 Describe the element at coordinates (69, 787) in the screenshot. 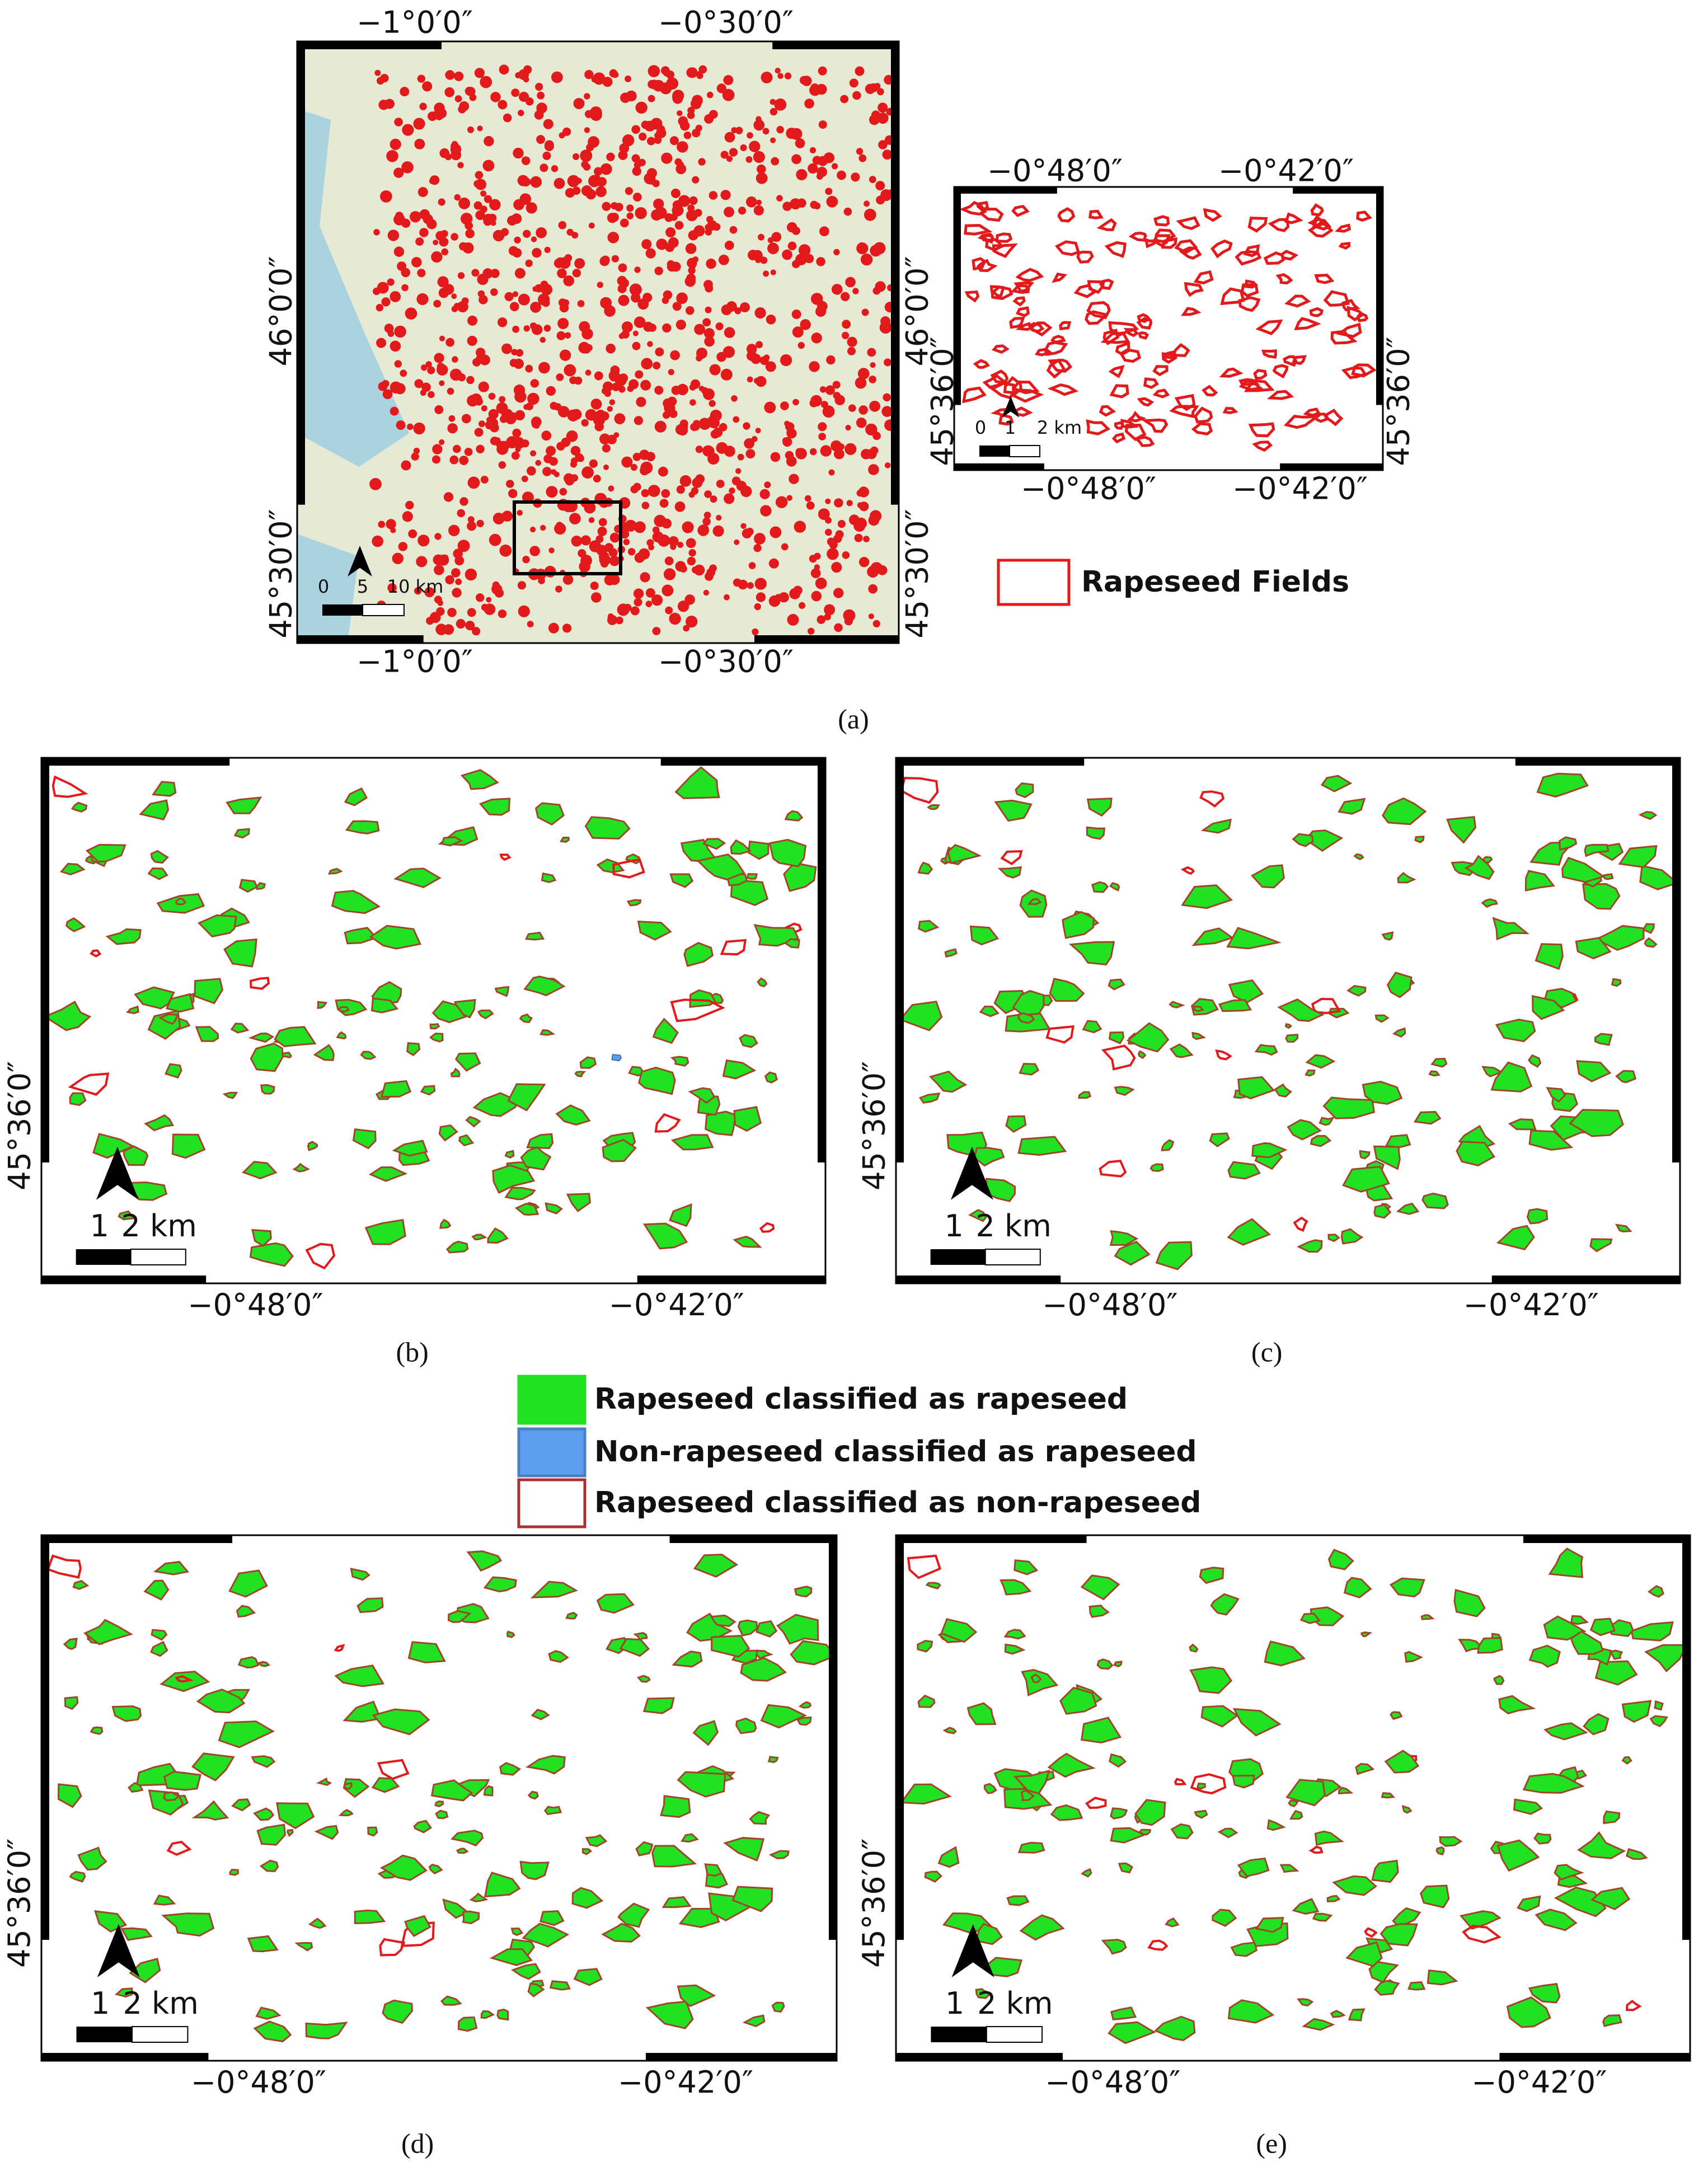

I see `missed-field` at that location.